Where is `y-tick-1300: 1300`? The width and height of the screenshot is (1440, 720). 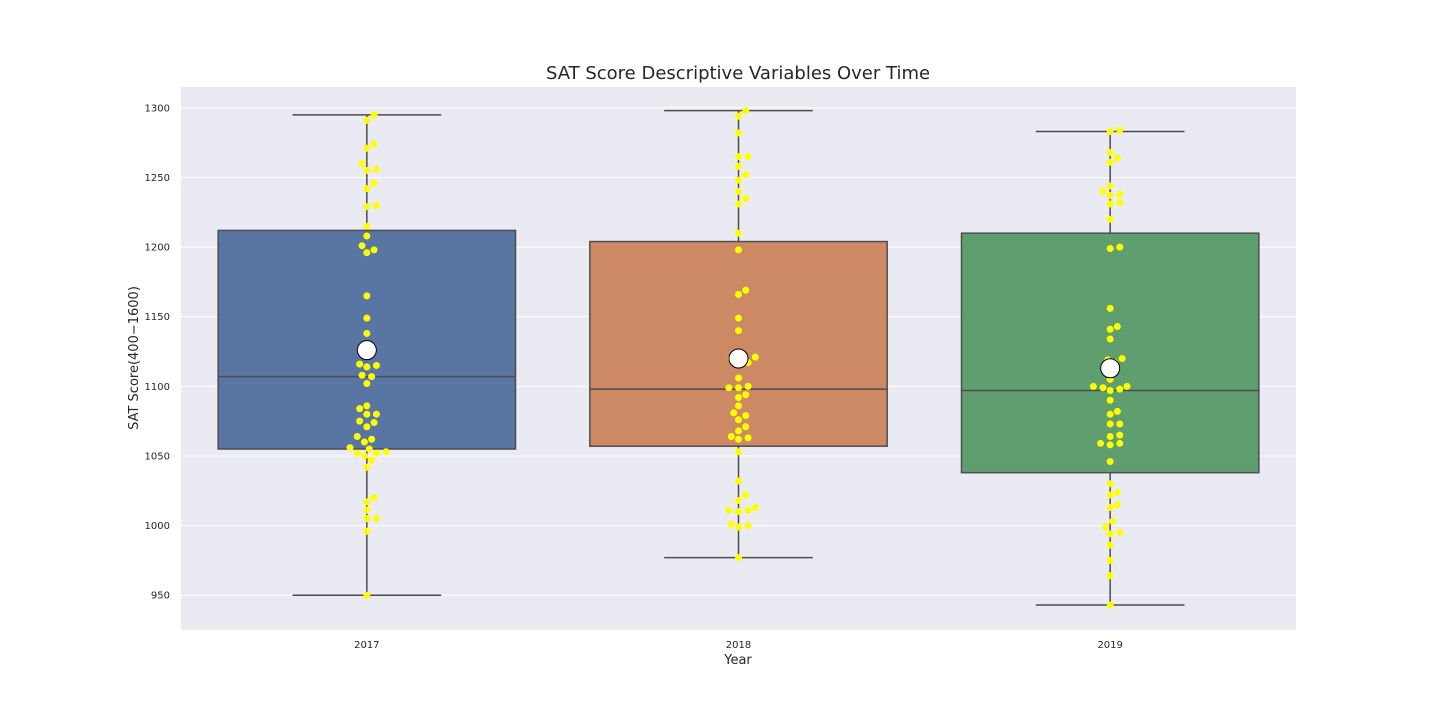
y-tick-1300: 1300 is located at coordinates (157, 108).